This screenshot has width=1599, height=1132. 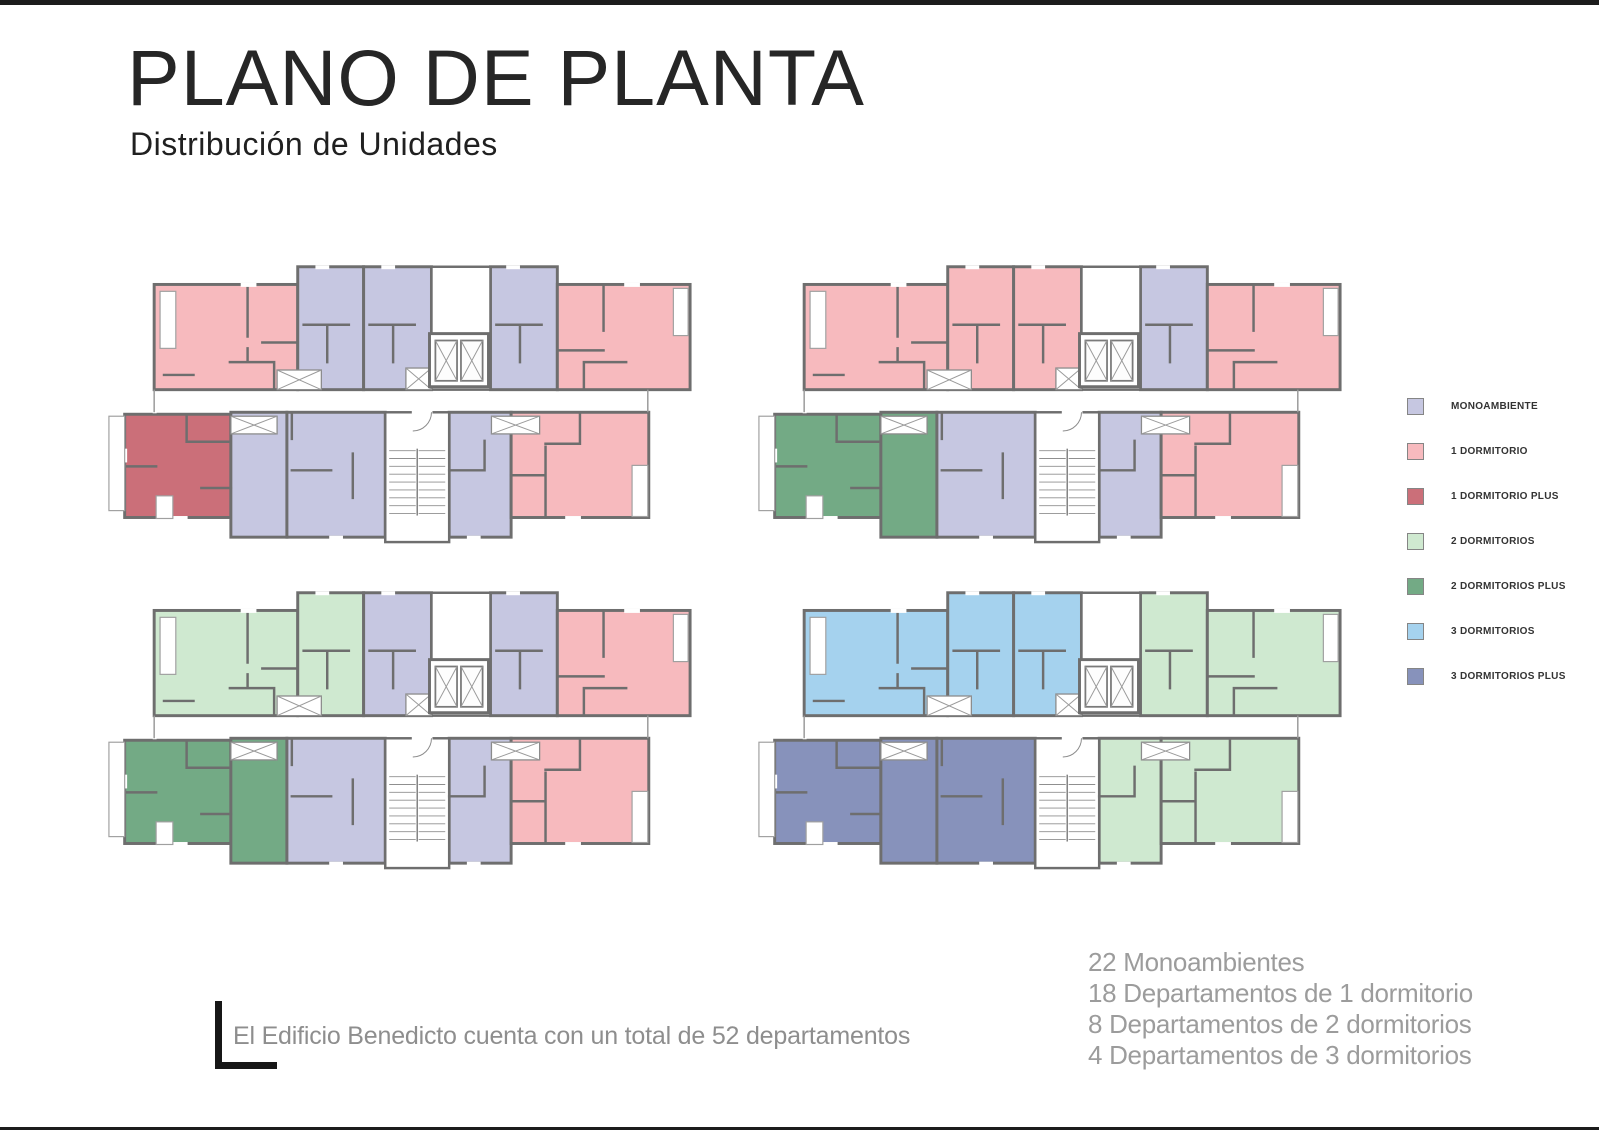 What do you see at coordinates (1508, 676) in the screenshot?
I see `legend-label: 3 DORMITORIOS PLUS` at bounding box center [1508, 676].